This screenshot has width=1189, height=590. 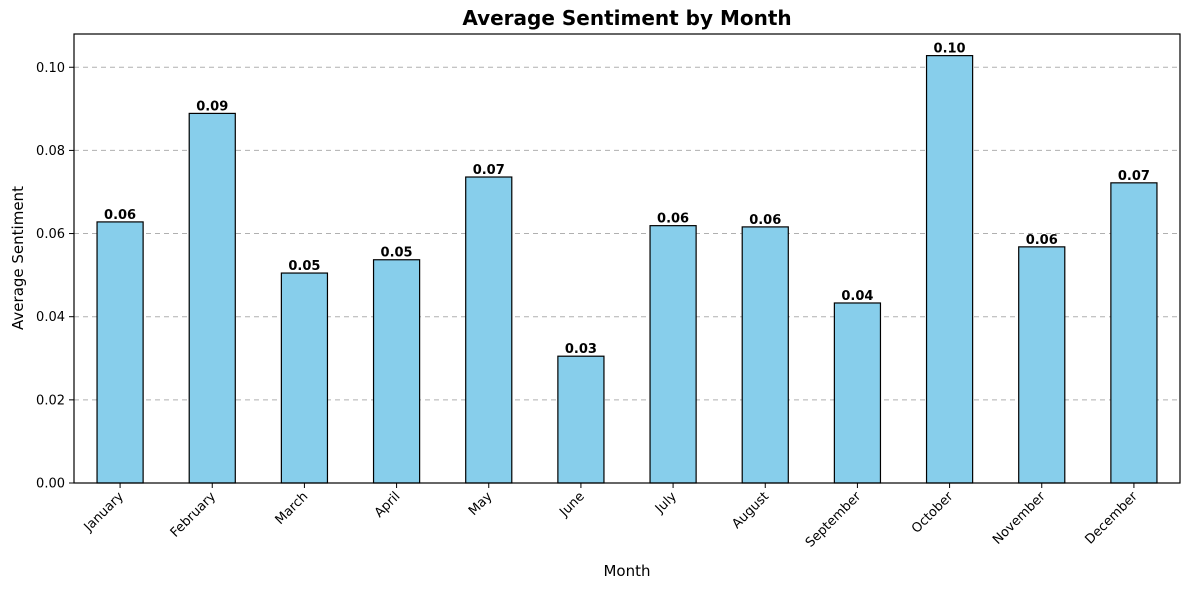 What do you see at coordinates (50, 400) in the screenshot?
I see `y-tick-label: 0.02` at bounding box center [50, 400].